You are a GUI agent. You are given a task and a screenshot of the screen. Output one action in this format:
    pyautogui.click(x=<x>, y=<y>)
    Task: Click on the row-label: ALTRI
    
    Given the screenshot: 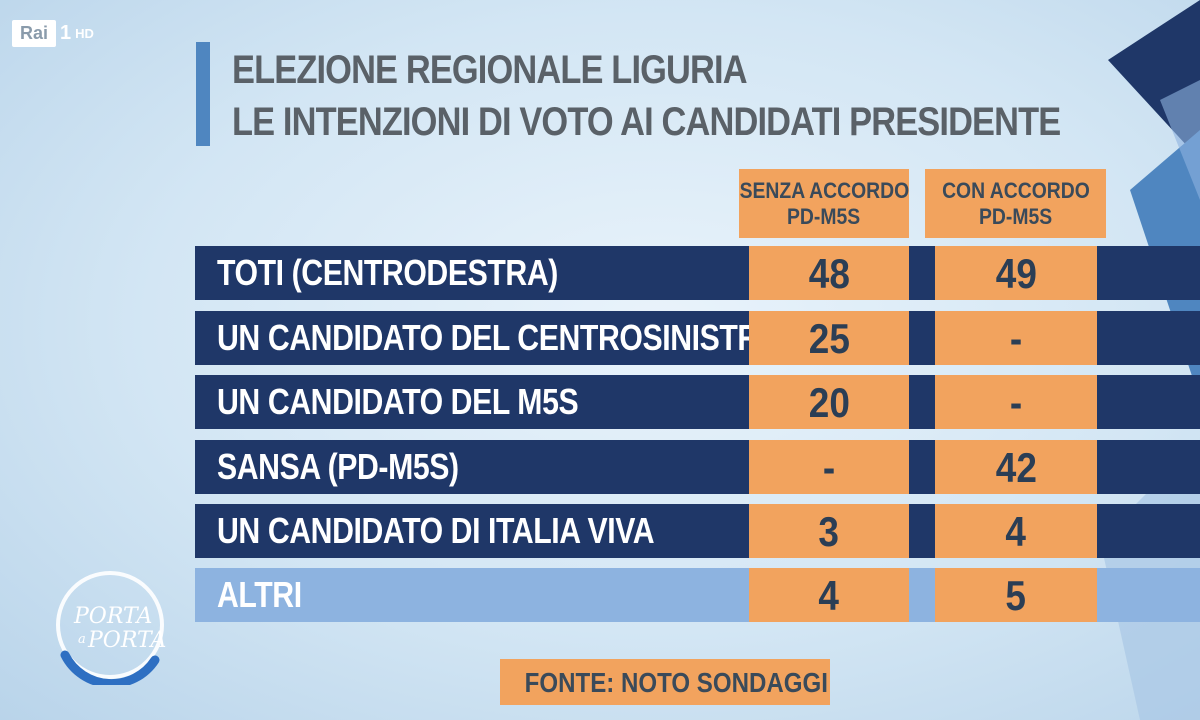 What is the action you would take?
    pyautogui.click(x=259, y=594)
    